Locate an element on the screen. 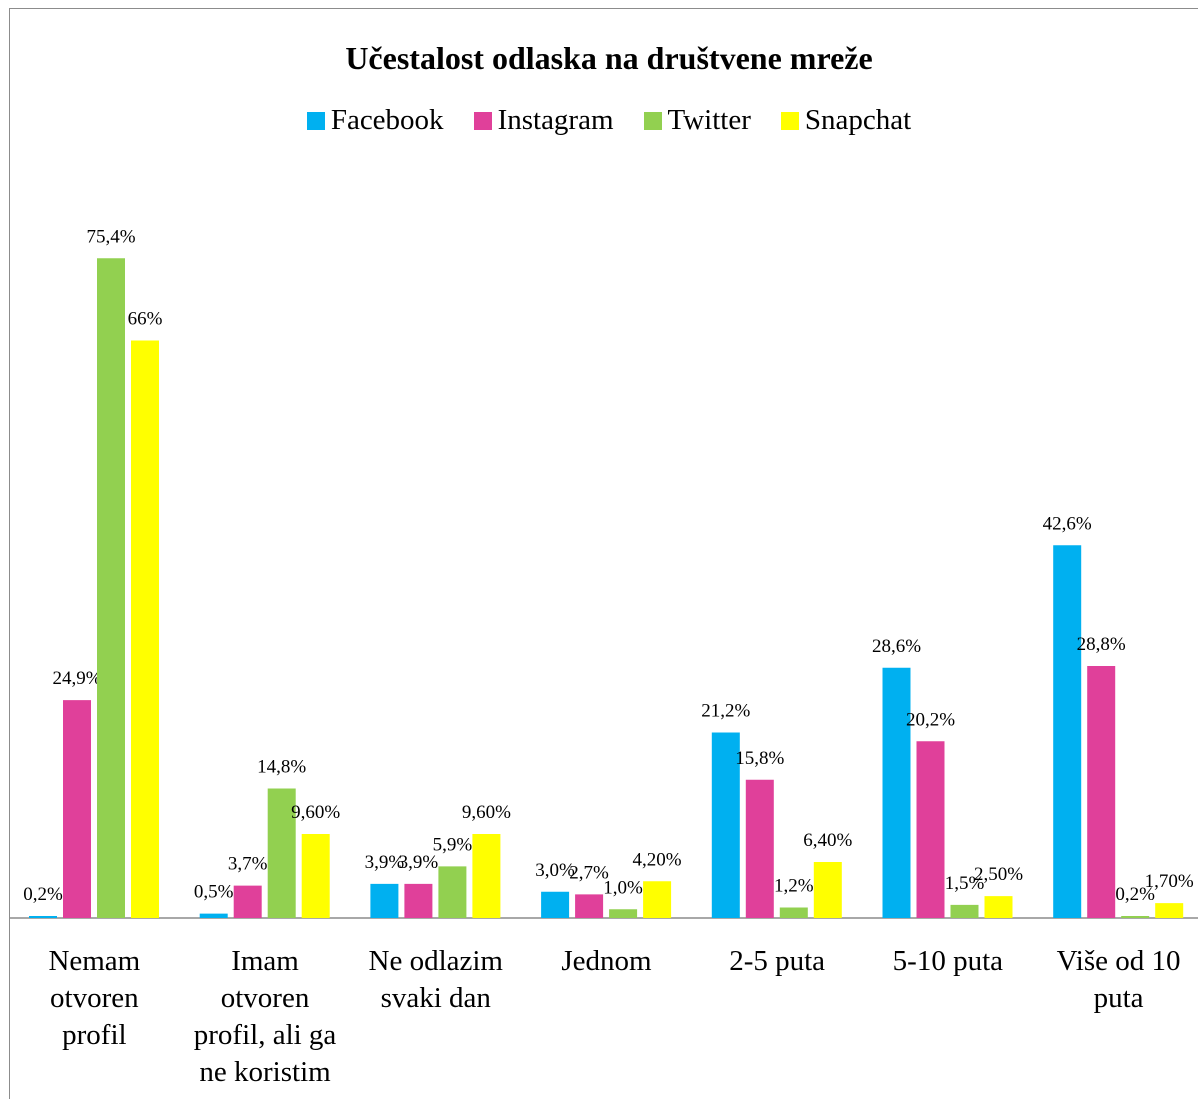 The width and height of the screenshot is (1198, 1099). data-label: 3,0% is located at coordinates (555, 870).